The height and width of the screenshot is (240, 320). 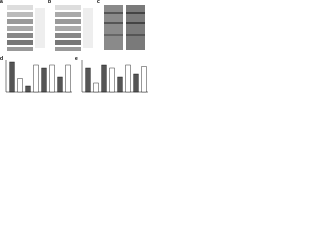 What do you see at coordinates (49, 2) in the screenshot?
I see `panel-label: b` at bounding box center [49, 2].